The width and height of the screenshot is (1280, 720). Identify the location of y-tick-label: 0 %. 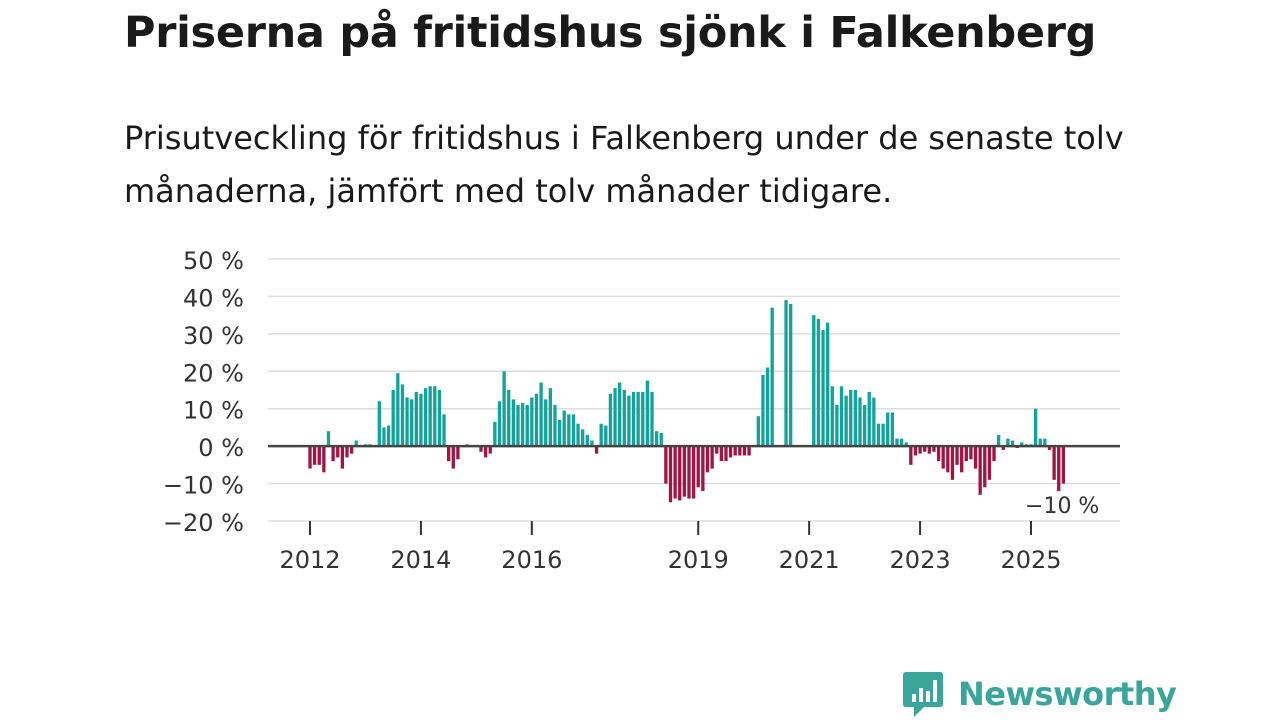
(221, 448).